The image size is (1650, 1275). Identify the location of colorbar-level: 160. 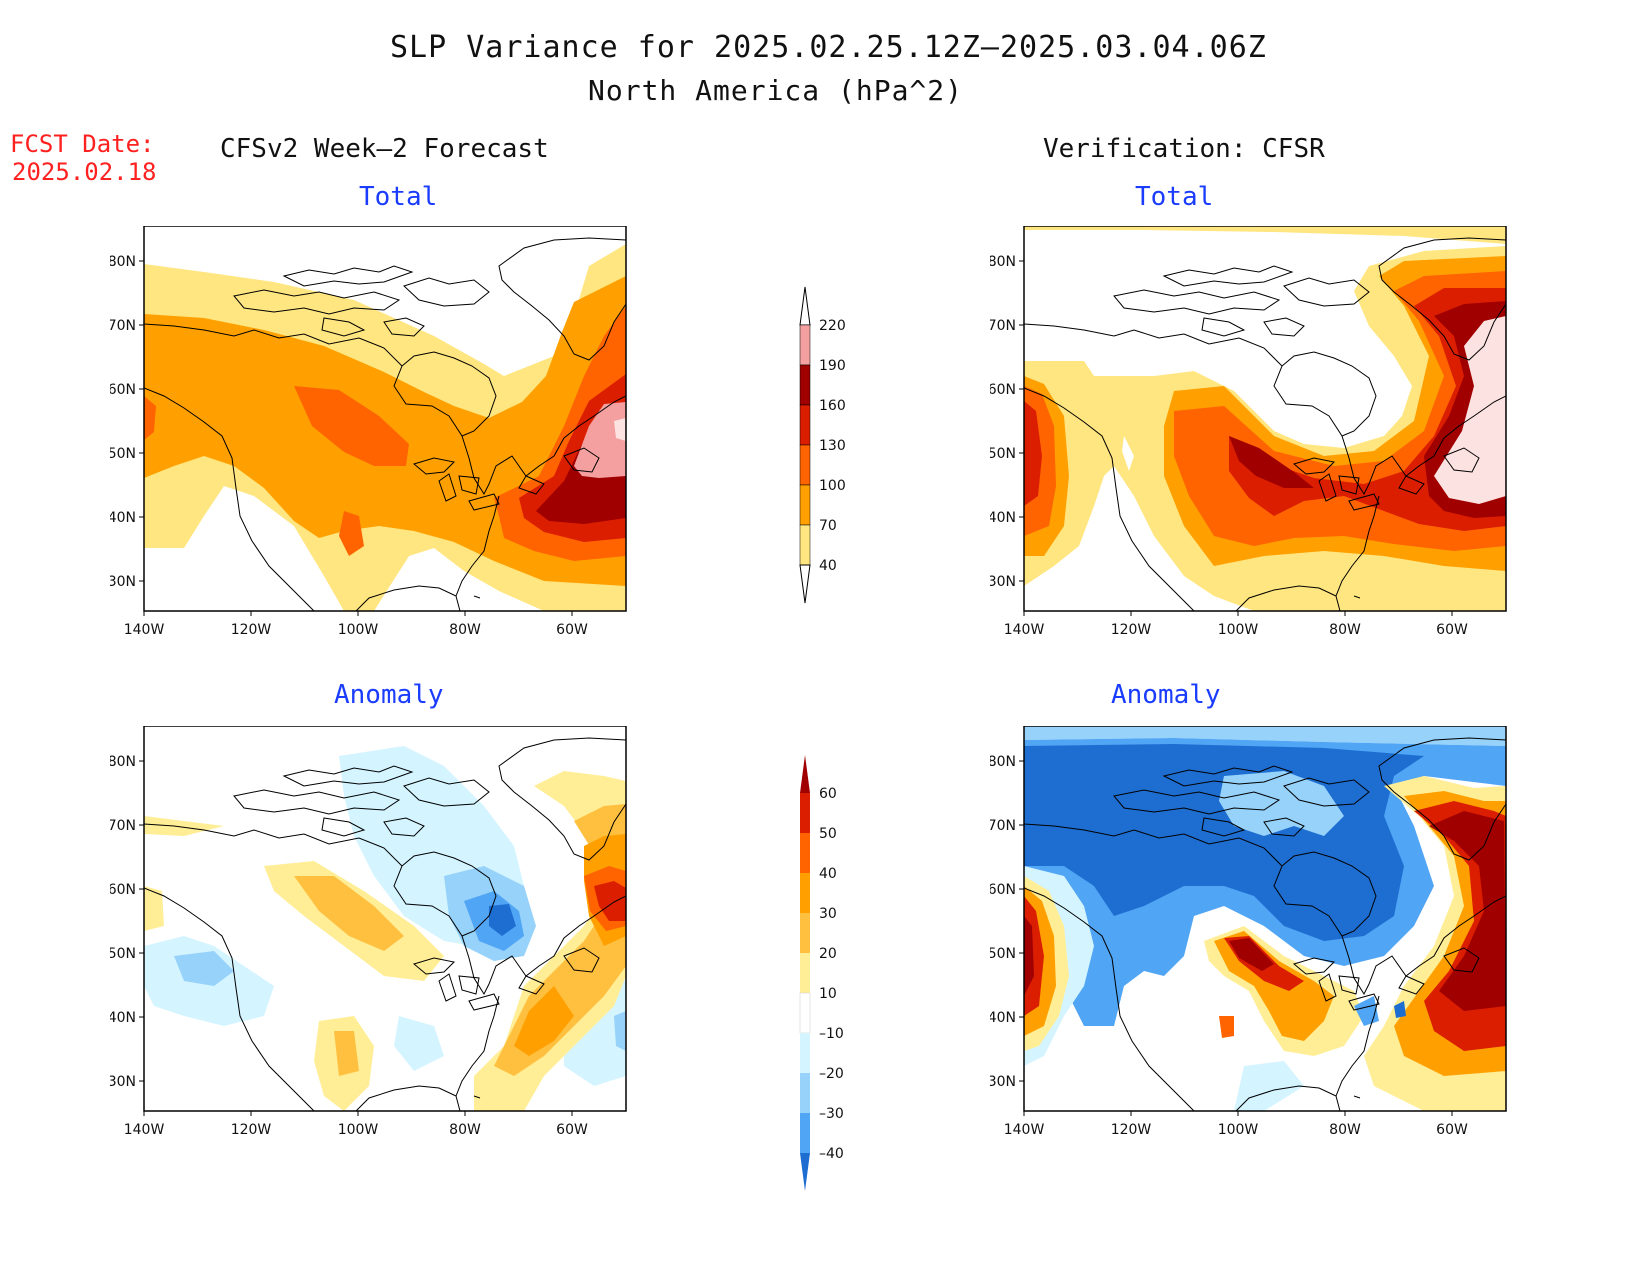
(832, 406).